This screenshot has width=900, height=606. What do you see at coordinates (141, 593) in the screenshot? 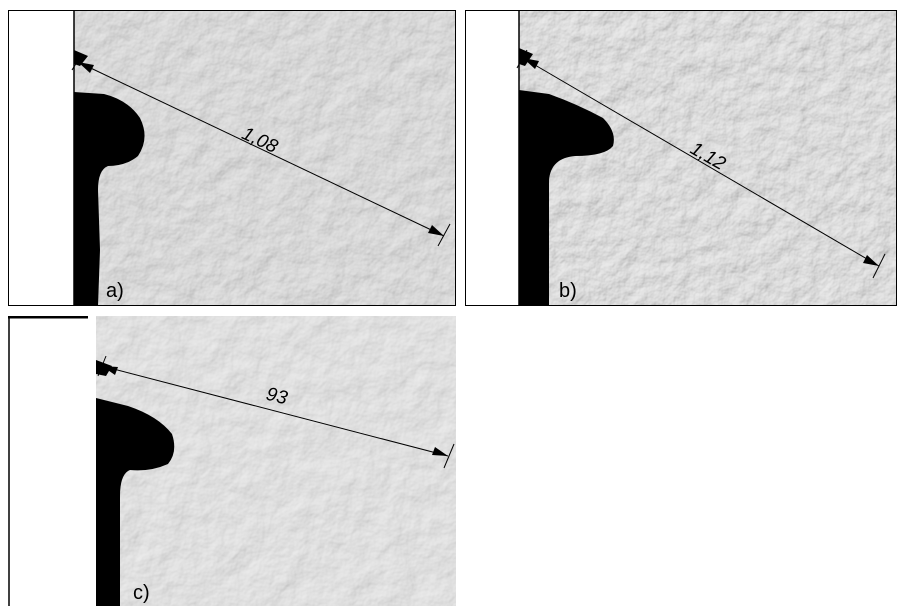
I see `panel-c-label: c)` at bounding box center [141, 593].